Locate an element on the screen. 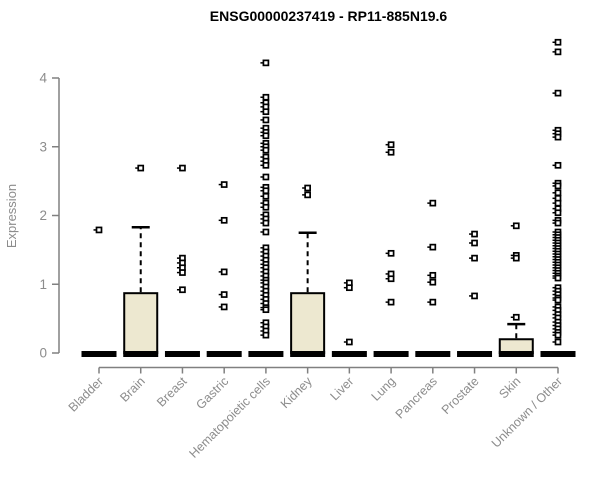 The width and height of the screenshot is (600, 500). x-category-label: Pancreas is located at coordinates (416, 397).